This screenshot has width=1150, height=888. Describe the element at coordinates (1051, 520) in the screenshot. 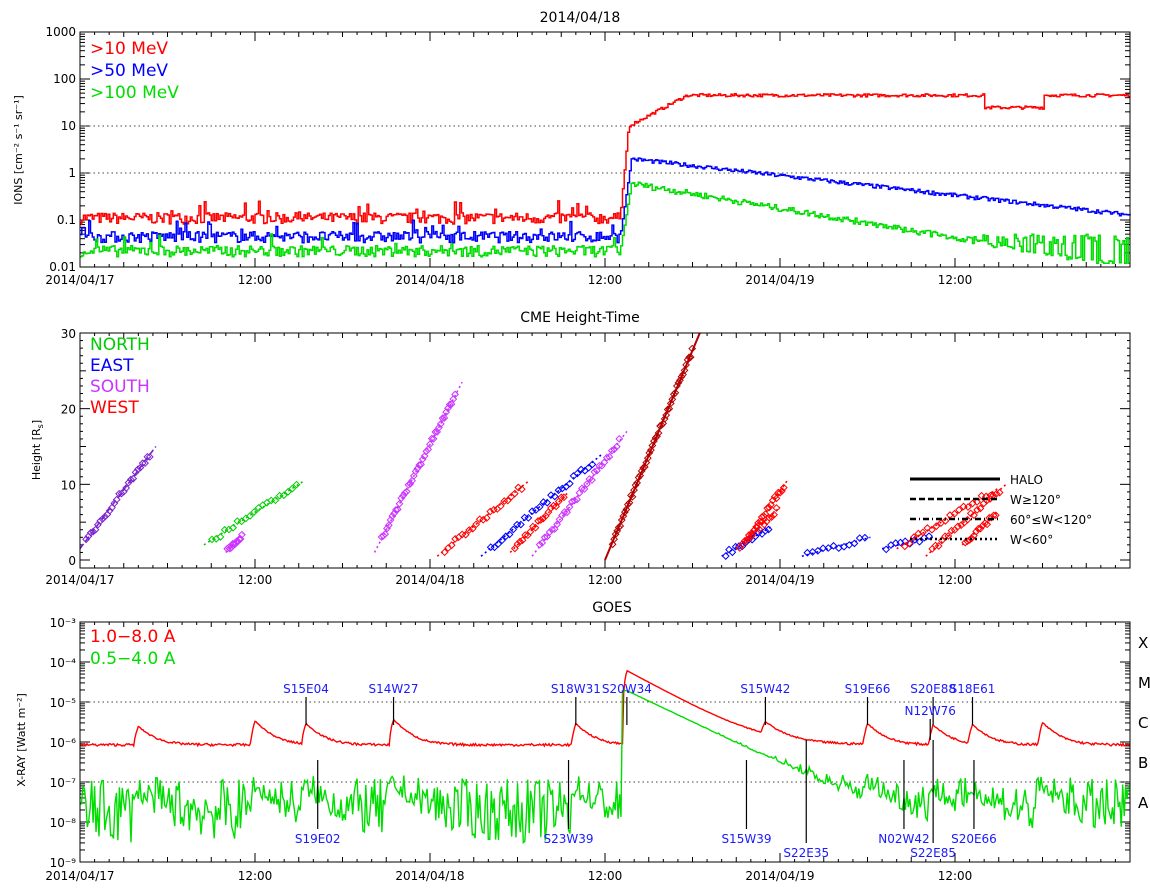

I see `cme-linestyle-label: 60°≤W<120°` at that location.